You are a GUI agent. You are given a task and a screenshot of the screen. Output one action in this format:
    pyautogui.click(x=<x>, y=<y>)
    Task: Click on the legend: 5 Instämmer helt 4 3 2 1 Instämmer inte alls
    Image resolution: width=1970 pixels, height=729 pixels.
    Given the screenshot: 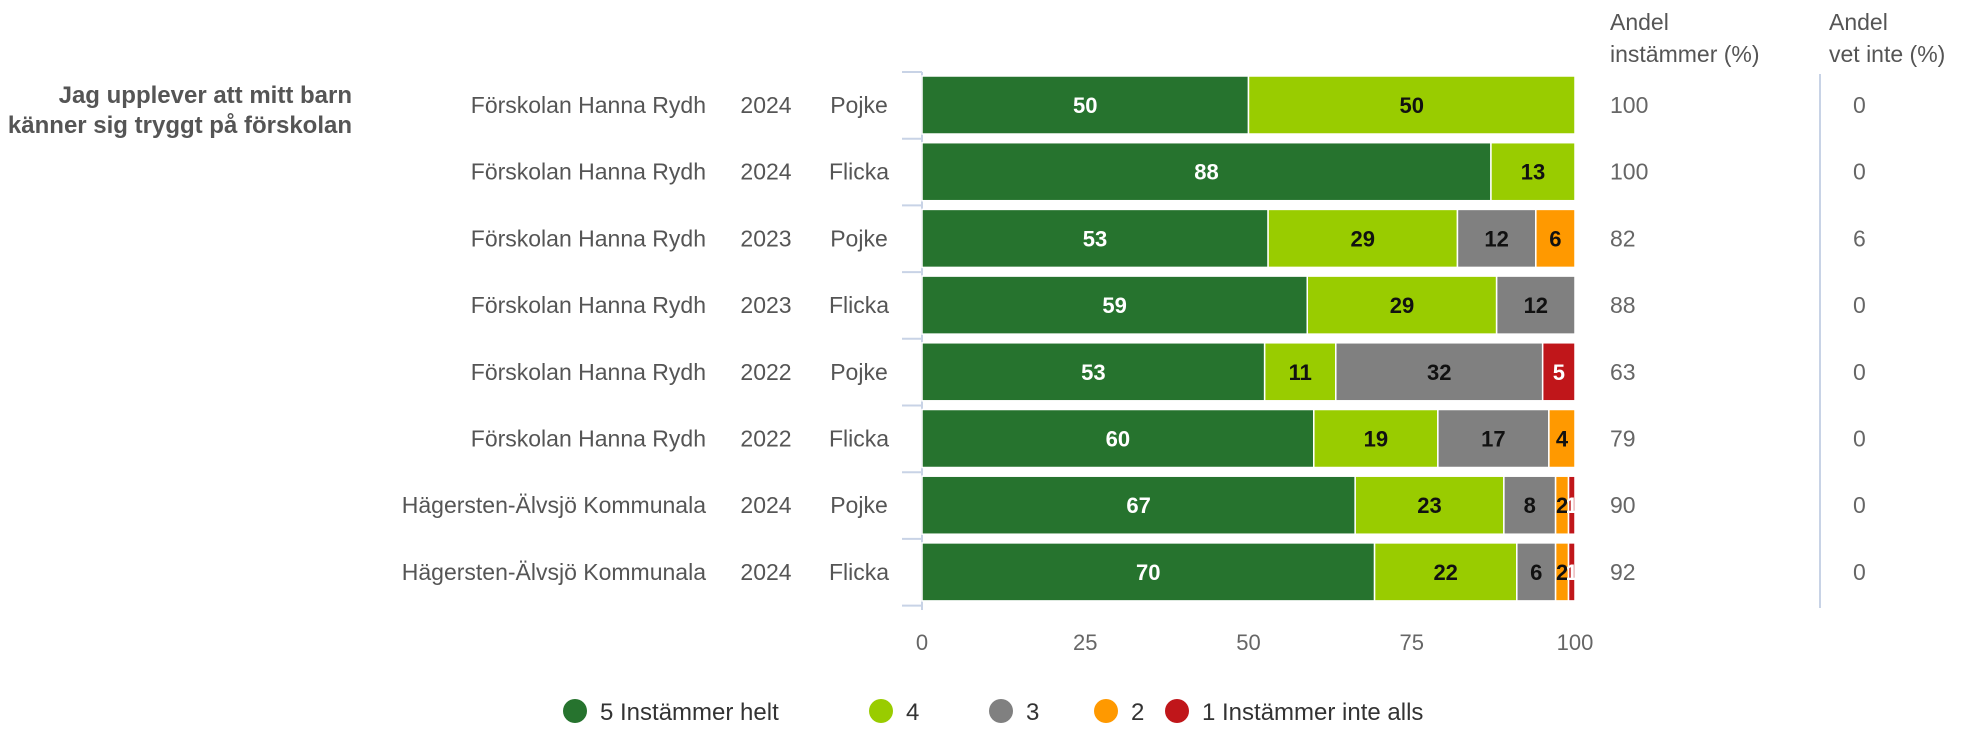 What is the action you would take?
    pyautogui.click(x=993, y=712)
    